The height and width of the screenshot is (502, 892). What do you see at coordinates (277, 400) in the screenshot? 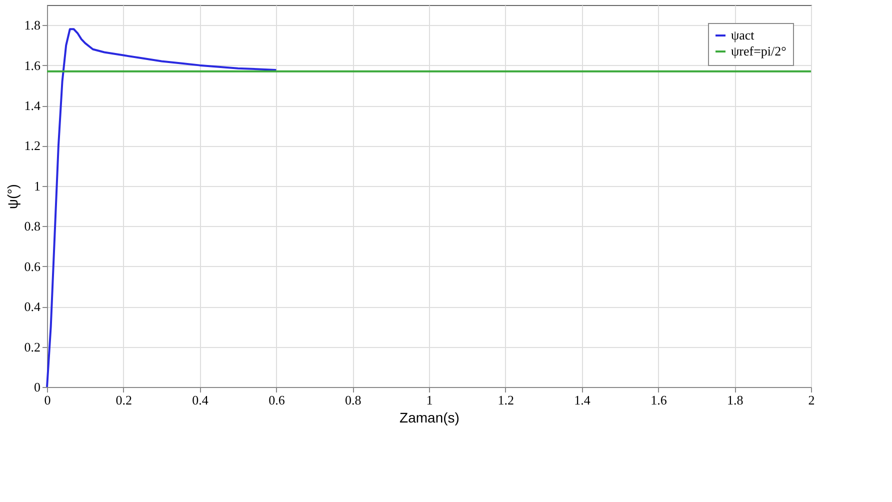
I see `x-tick-label: 0.6` at bounding box center [277, 400].